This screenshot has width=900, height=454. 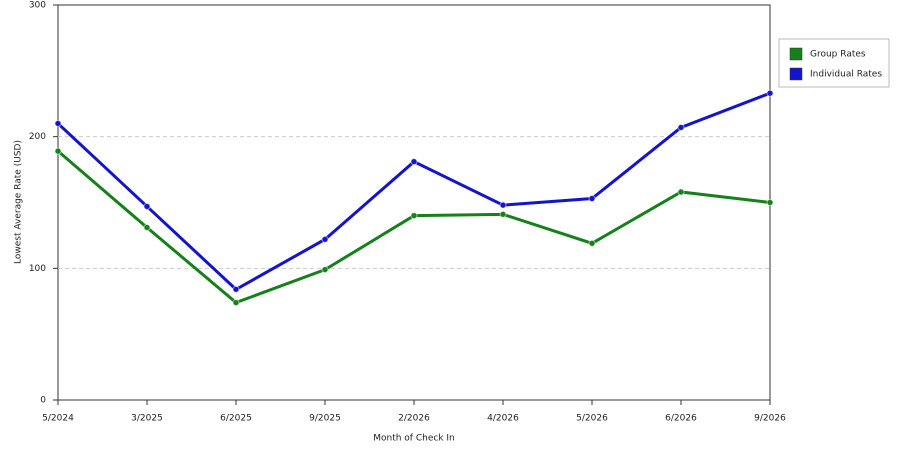 I want to click on x-tick-label: 5/2026, so click(x=592, y=419).